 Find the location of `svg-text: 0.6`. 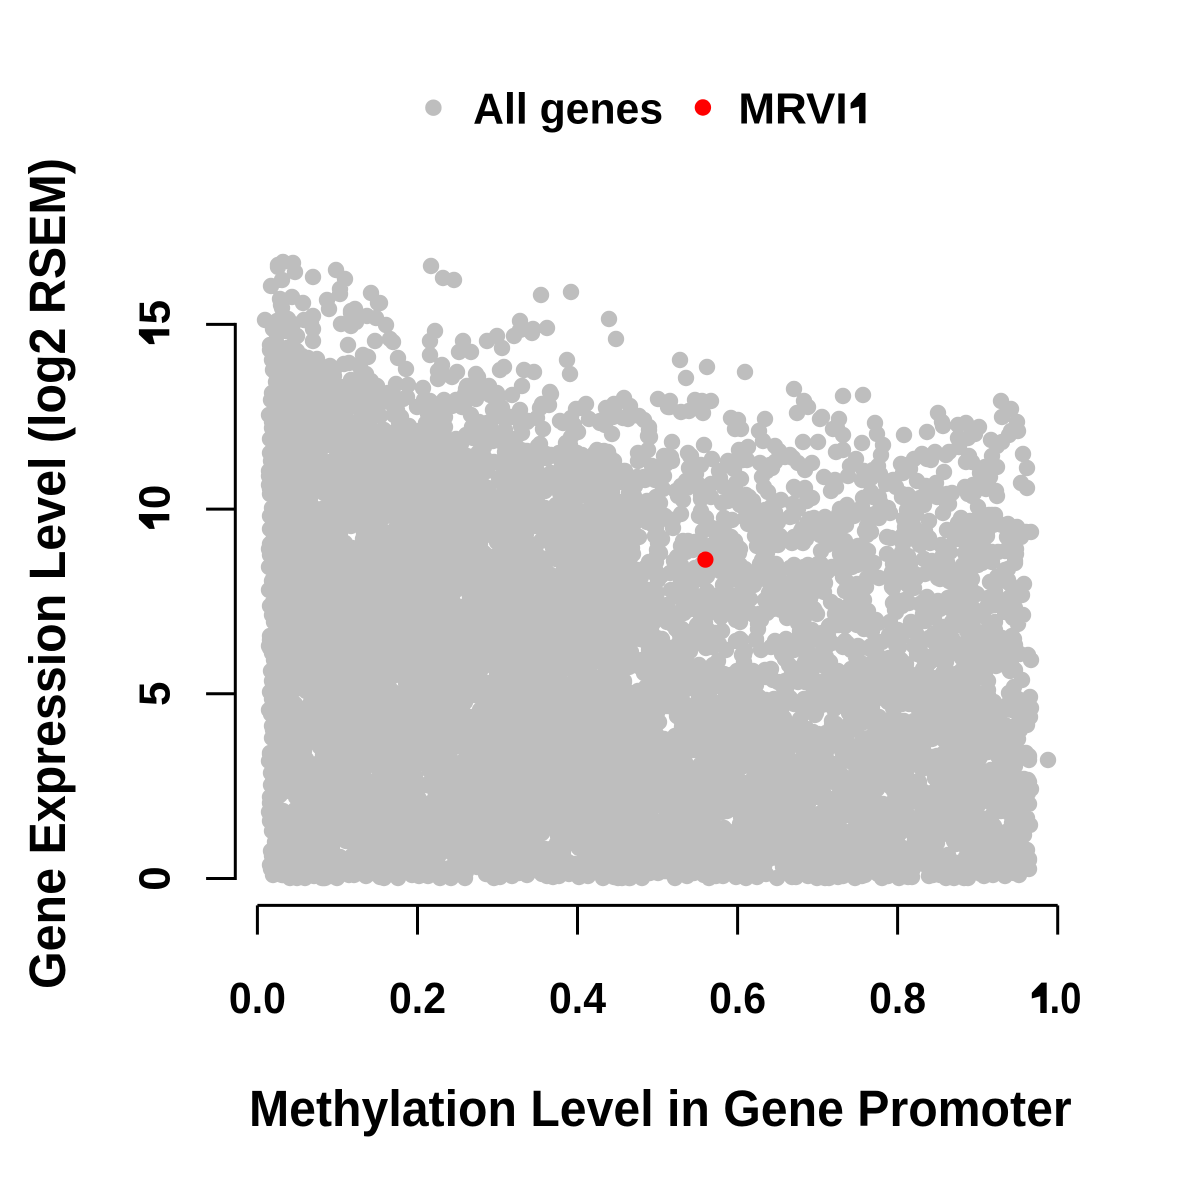

svg-text: 0.6 is located at coordinates (737, 998).